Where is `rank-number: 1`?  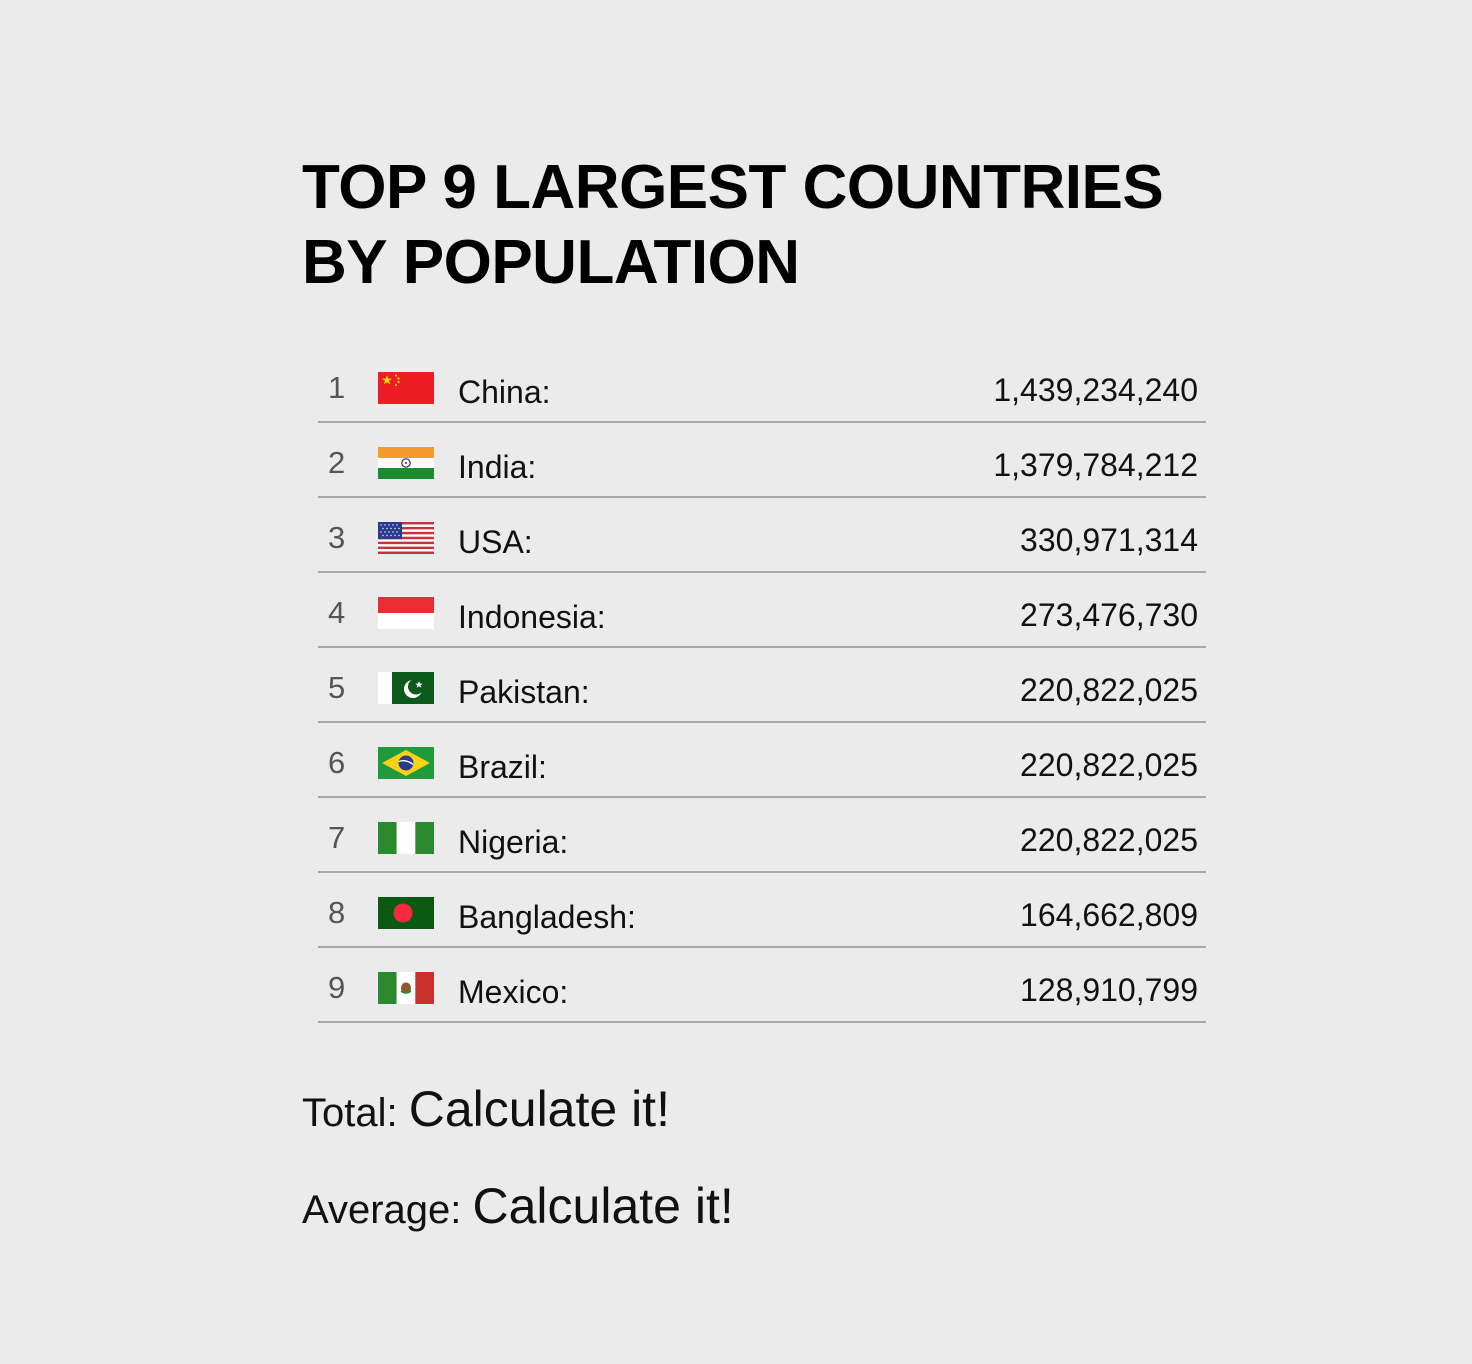 rank-number: 1 is located at coordinates (337, 387).